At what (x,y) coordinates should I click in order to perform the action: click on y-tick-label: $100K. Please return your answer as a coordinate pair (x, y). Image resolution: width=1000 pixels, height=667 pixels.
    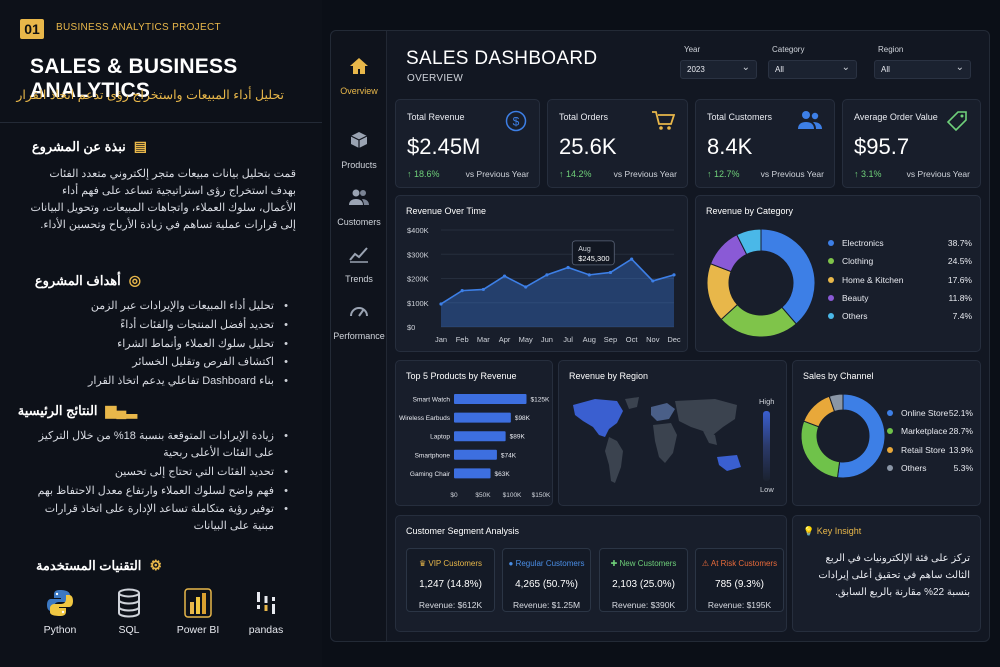
    Looking at the image, I should click on (418, 303).